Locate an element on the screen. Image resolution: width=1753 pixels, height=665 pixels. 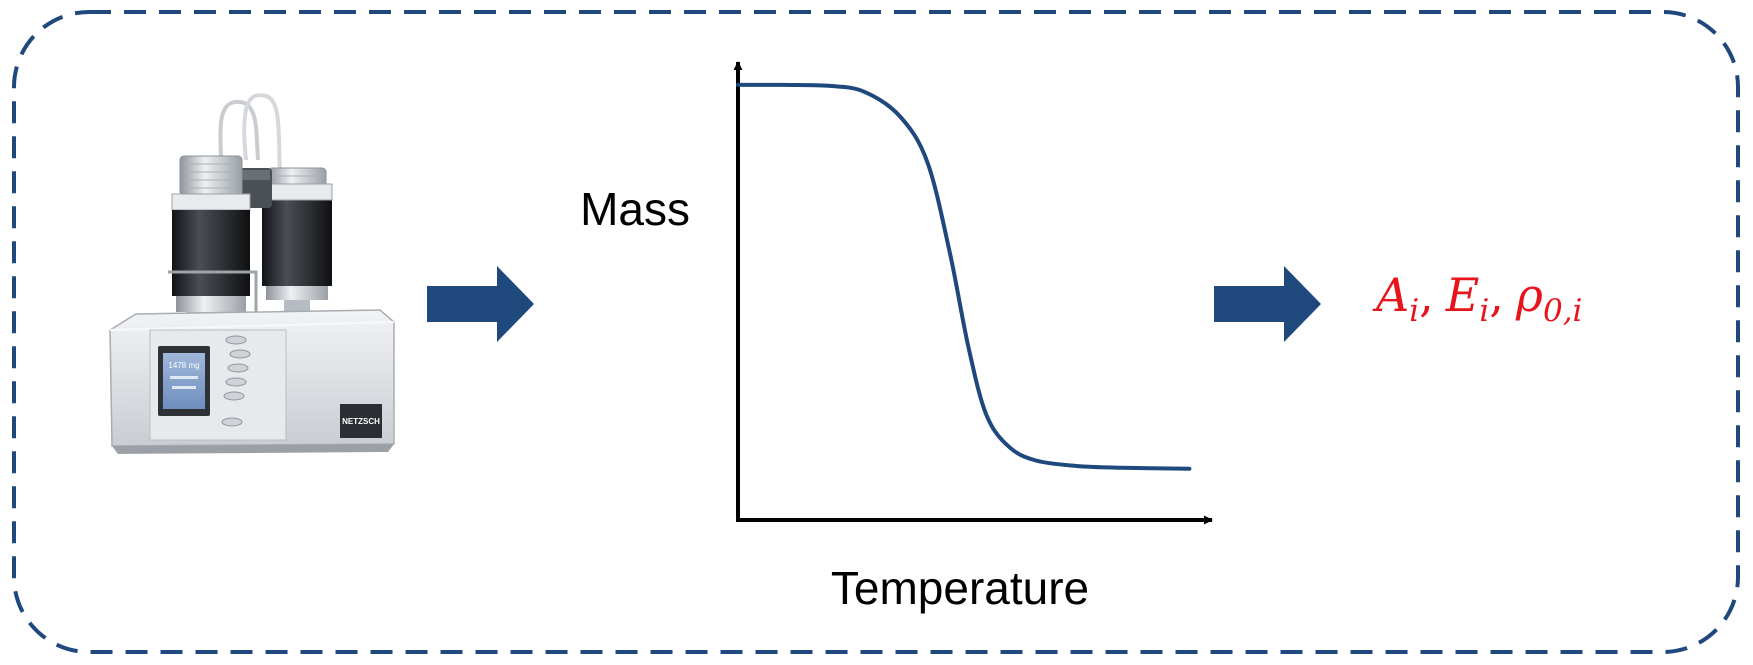
param-base-0: A is located at coordinates (1390, 295).